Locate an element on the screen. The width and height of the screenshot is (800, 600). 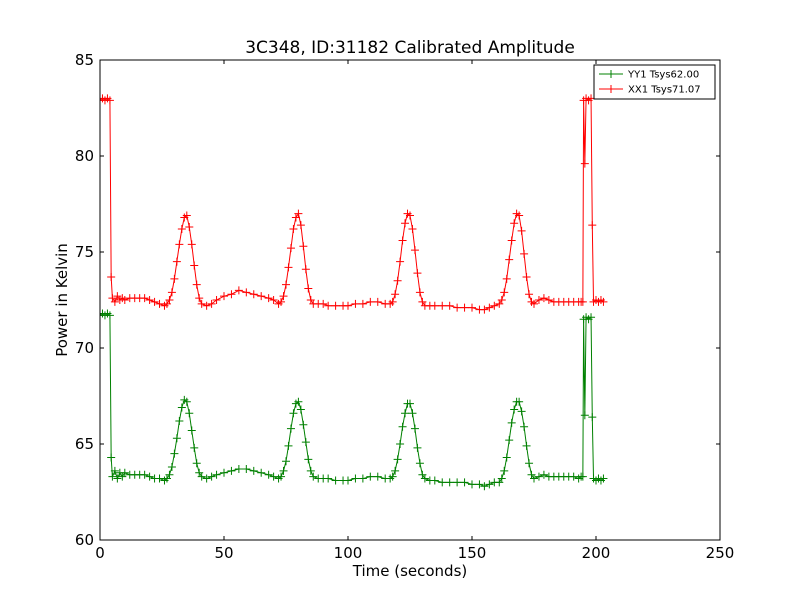
x-tick-label: 150 is located at coordinates (472, 553).